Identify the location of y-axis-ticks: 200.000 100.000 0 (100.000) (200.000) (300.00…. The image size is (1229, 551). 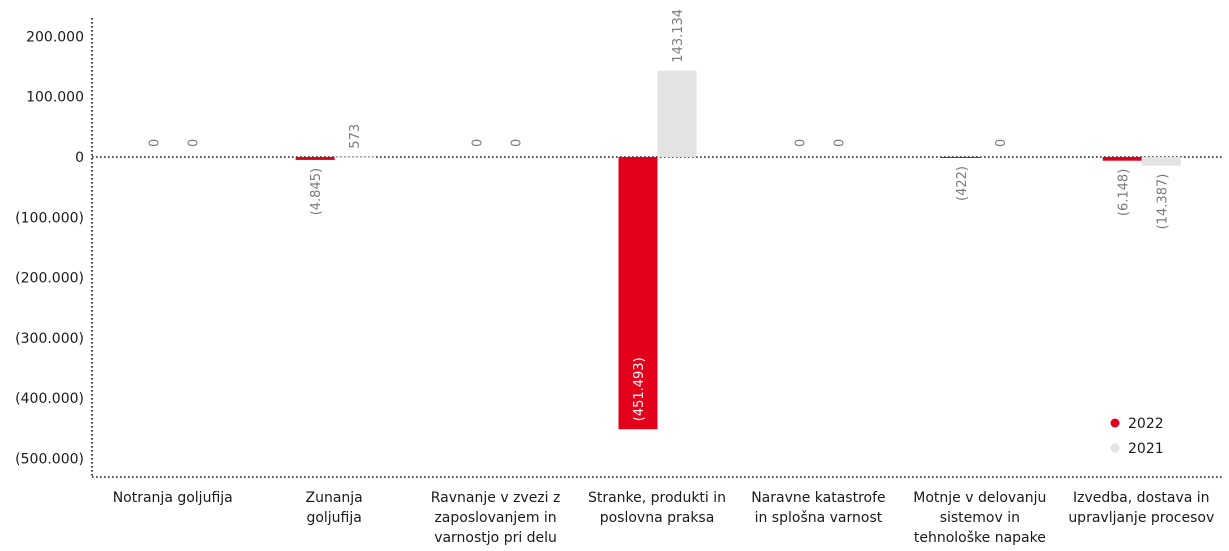
(49, 248).